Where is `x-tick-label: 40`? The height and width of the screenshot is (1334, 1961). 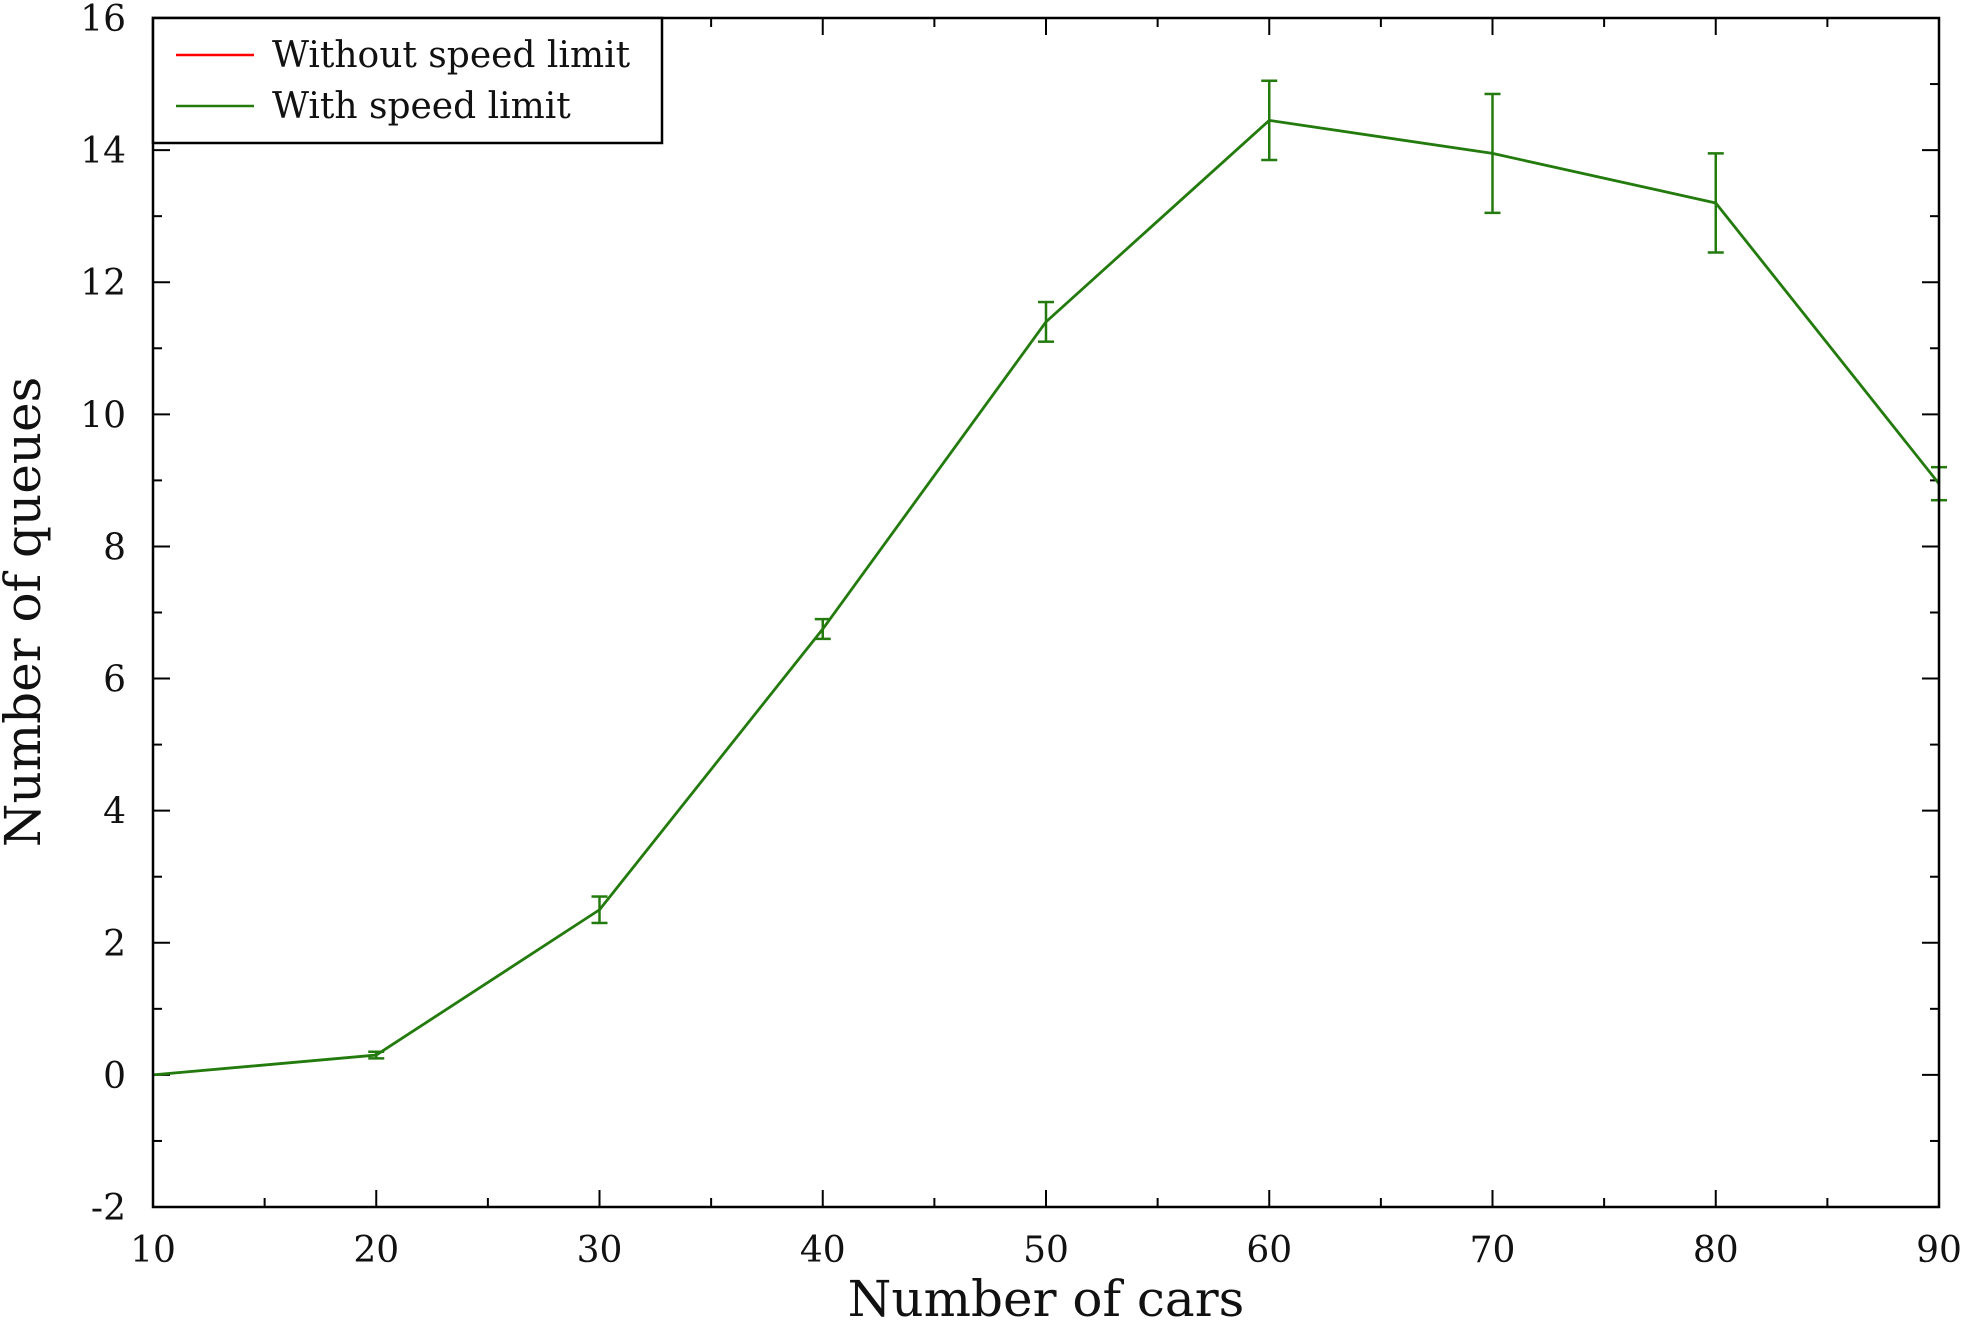
x-tick-label: 40 is located at coordinates (823, 1250).